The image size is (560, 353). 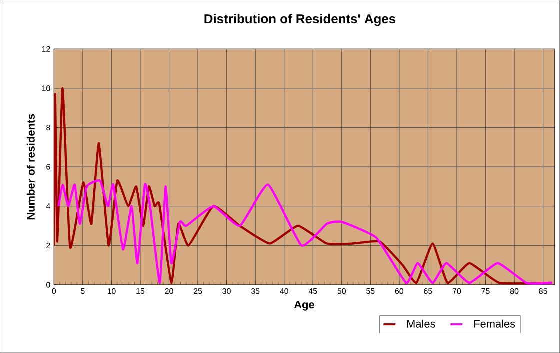 What do you see at coordinates (421, 324) in the screenshot?
I see `legend-label: Males` at bounding box center [421, 324].